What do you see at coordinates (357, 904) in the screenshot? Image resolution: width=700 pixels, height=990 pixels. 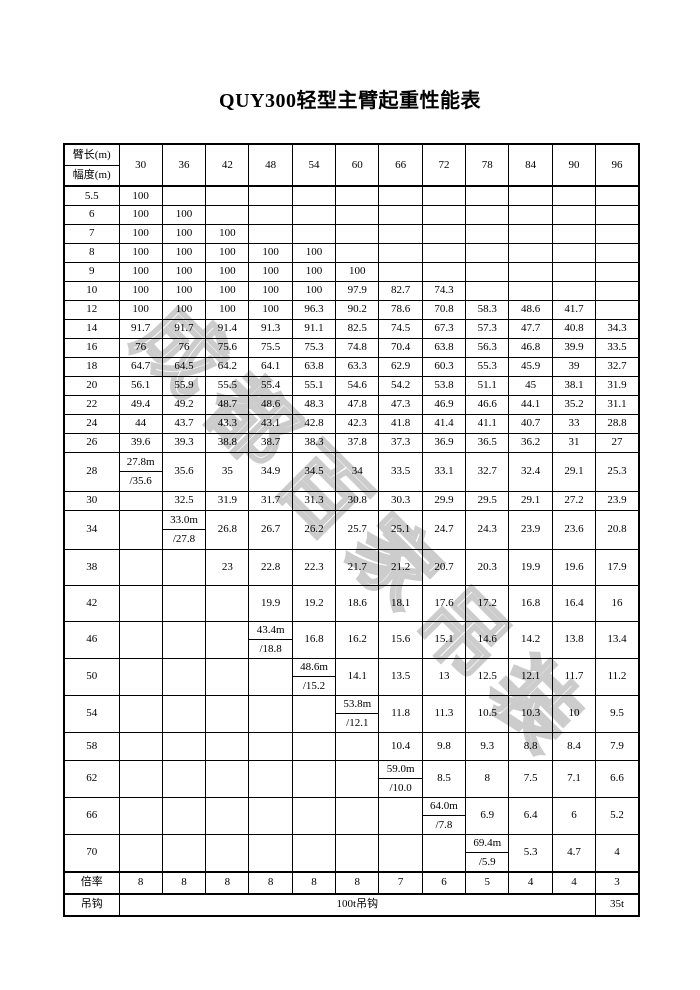 I see `hook-merged-cell: 100t吊钩` at bounding box center [357, 904].